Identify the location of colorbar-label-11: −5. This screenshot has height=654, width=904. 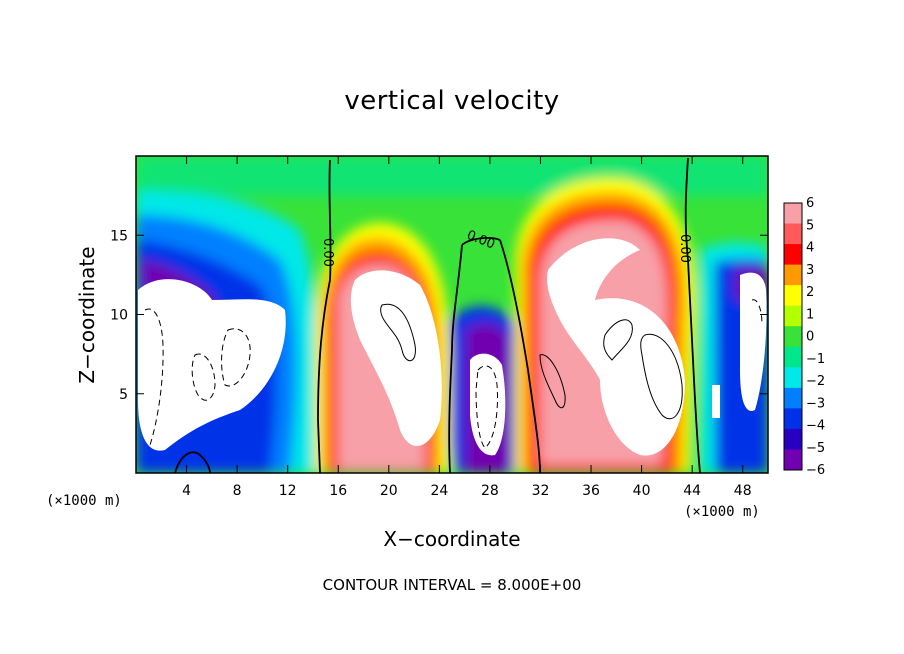
(815, 448).